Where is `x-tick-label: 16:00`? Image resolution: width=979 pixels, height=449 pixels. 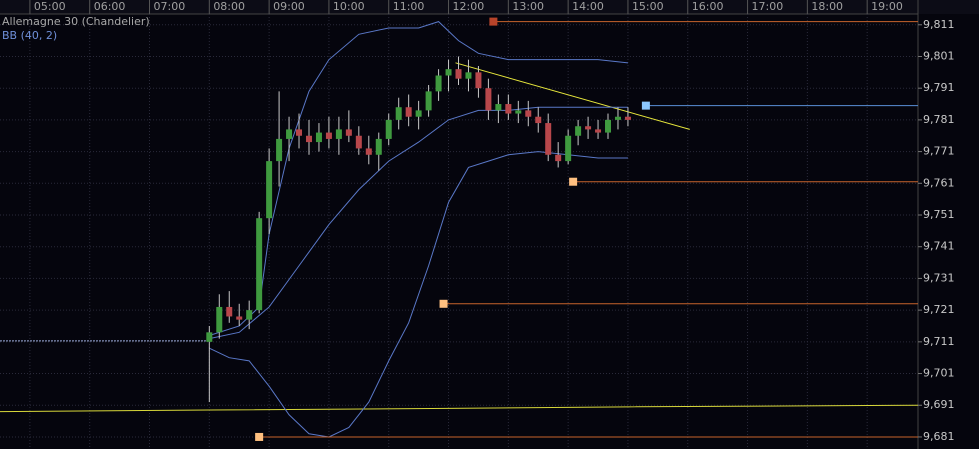 x-tick-label: 16:00 is located at coordinates (708, 6).